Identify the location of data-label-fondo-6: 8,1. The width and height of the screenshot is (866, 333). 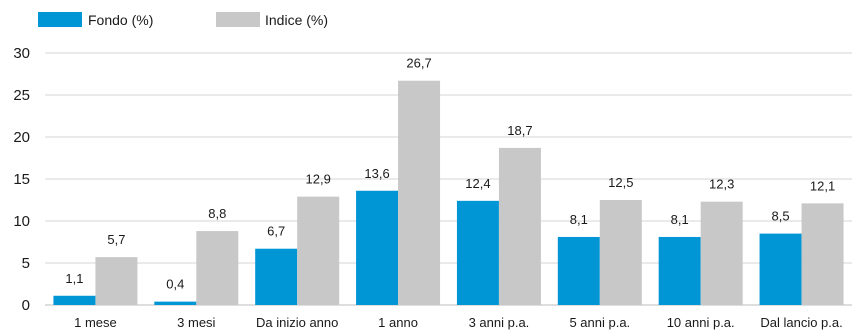
(680, 219).